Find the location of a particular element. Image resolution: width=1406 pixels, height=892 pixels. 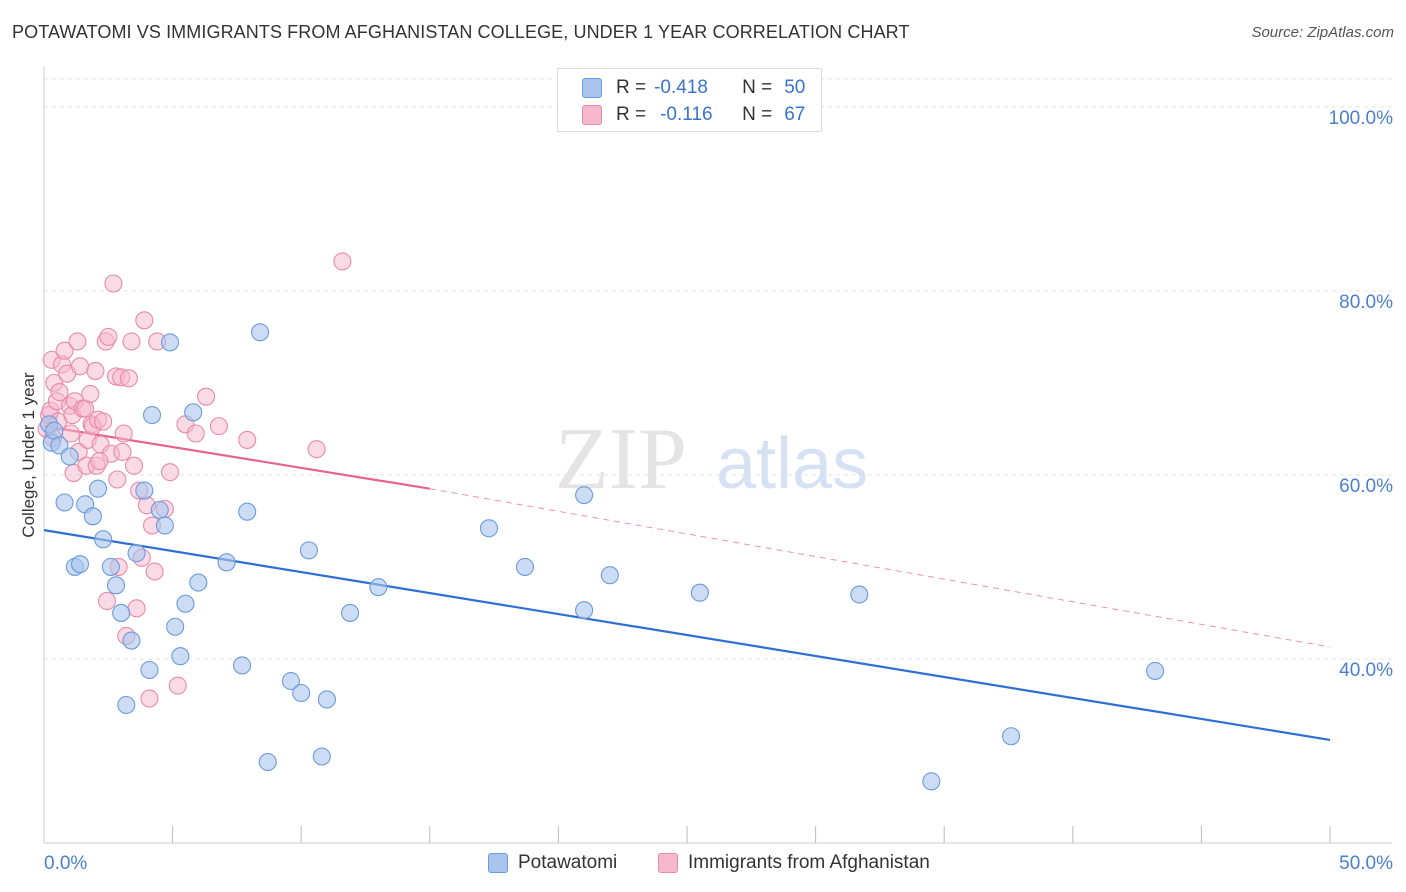

series-legend: Potawatomi Immigrants from Afghanistan is located at coordinates (703, 865).